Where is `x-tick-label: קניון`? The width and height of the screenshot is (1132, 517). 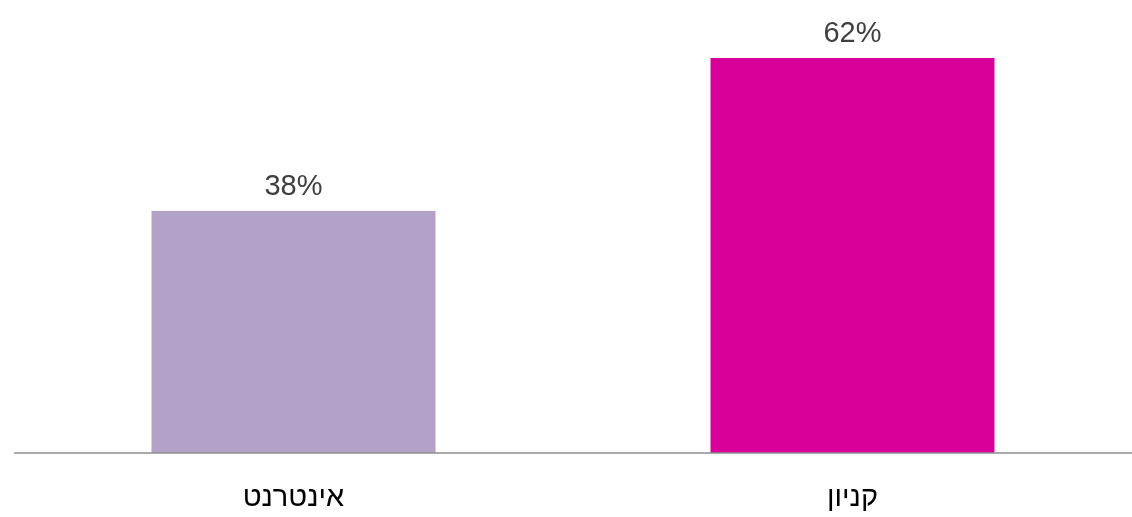 x-tick-label: קניון is located at coordinates (852, 496).